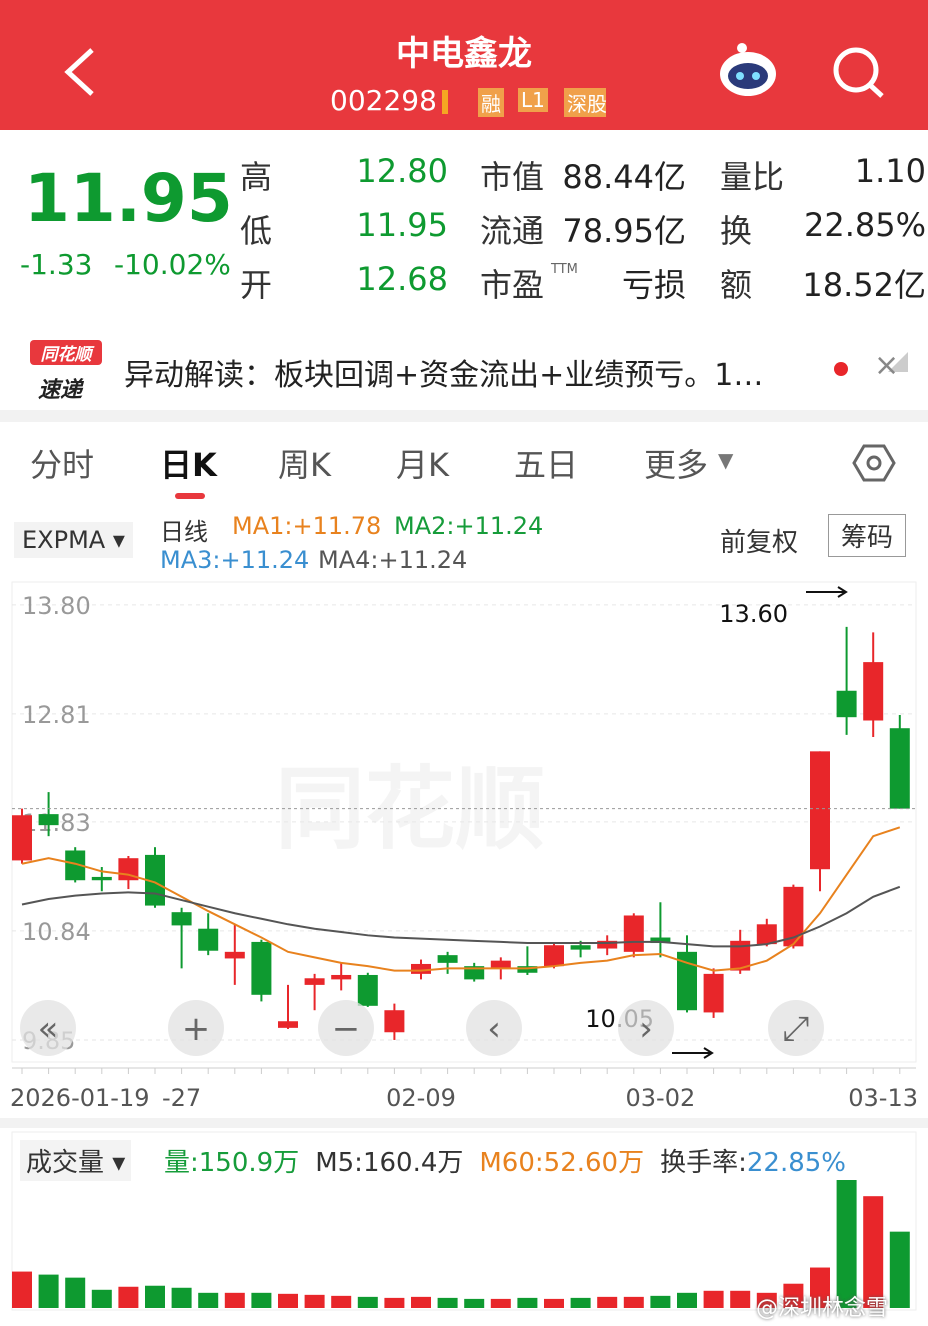 This screenshot has height=1326, width=928. Describe the element at coordinates (512, 231) in the screenshot. I see `quote-cell: 流通` at that location.